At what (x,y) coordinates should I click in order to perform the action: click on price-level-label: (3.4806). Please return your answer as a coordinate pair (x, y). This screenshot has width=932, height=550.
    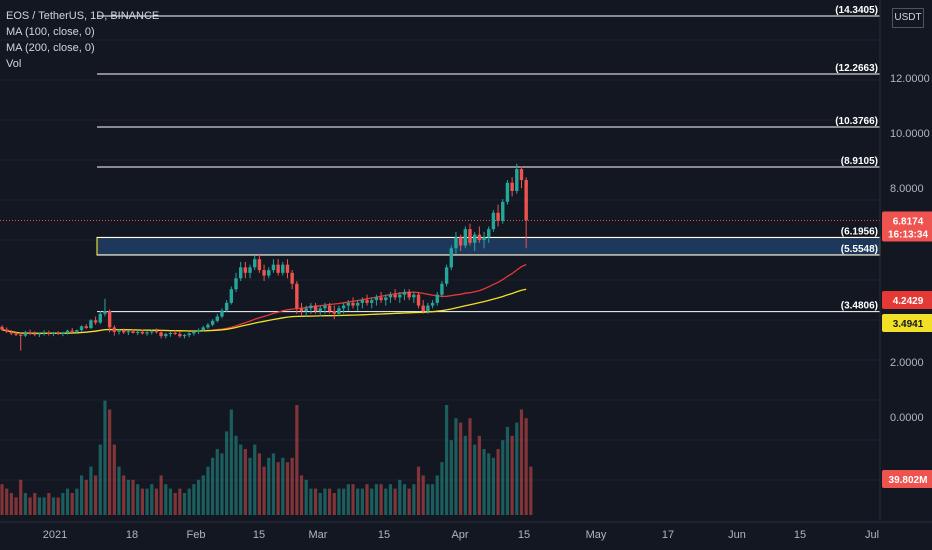
    Looking at the image, I should click on (859, 306).